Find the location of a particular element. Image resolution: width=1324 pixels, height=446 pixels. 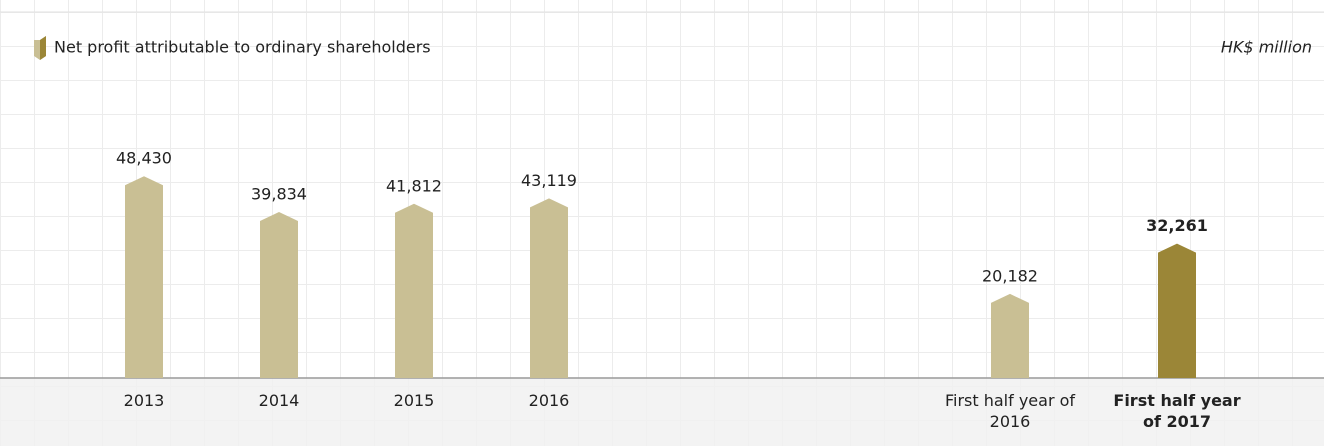

value-label: 20,182 is located at coordinates (1010, 275).